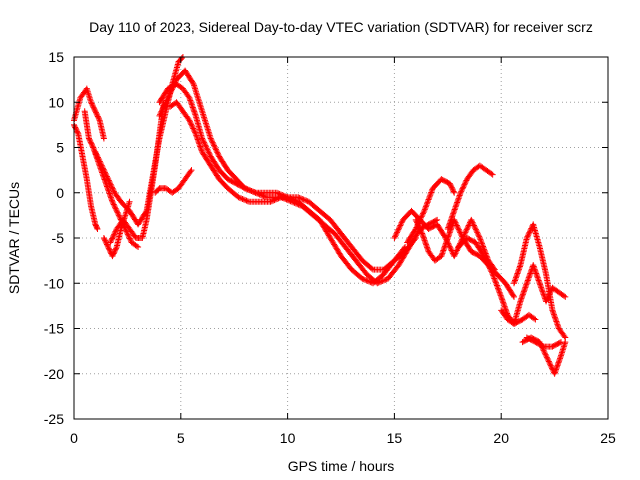 The width and height of the screenshot is (640, 480). I want to click on x-tick-label: 5, so click(181, 438).